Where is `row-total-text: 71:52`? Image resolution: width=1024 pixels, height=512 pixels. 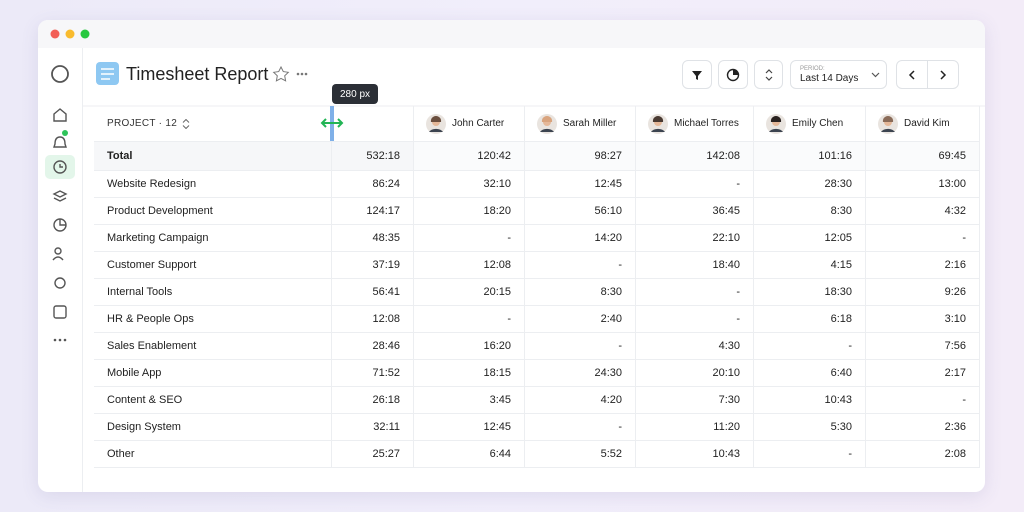
row-total-text: 71:52 is located at coordinates (386, 373).